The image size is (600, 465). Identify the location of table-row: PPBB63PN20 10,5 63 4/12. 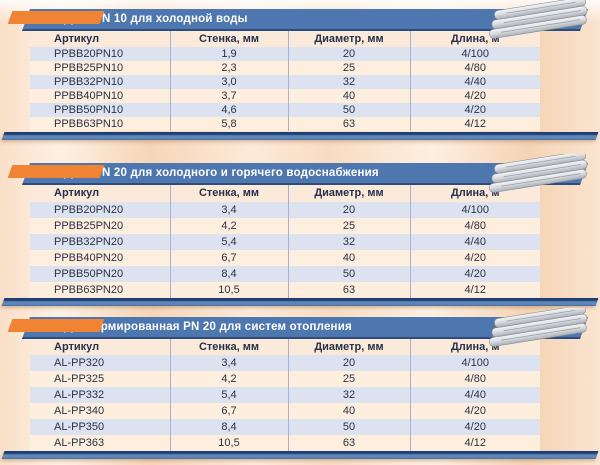
(285, 290).